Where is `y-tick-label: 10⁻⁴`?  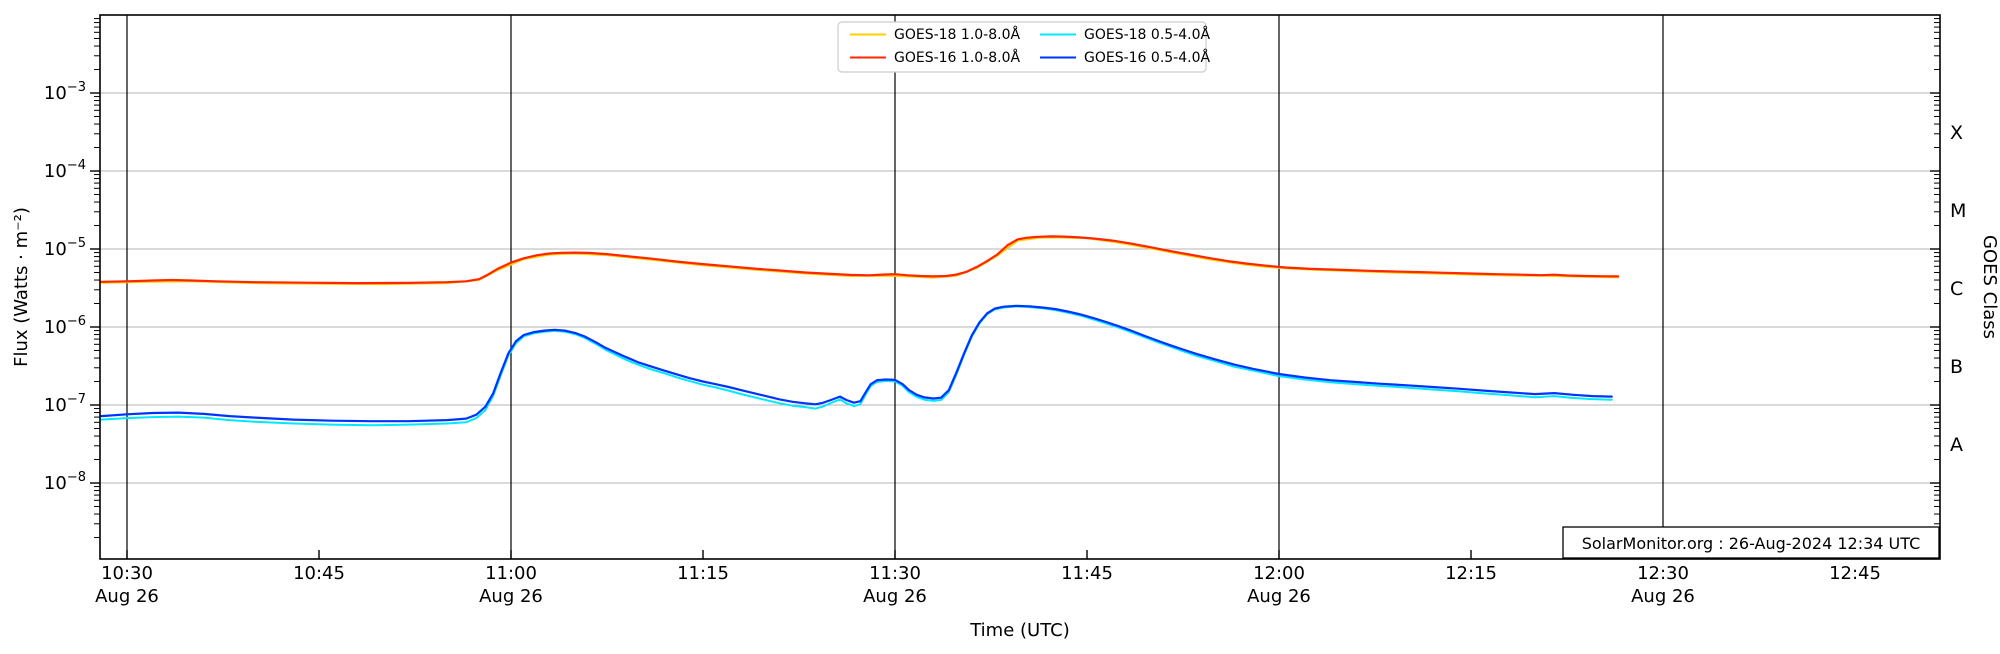
y-tick-label: 10⁻⁴ is located at coordinates (65, 170).